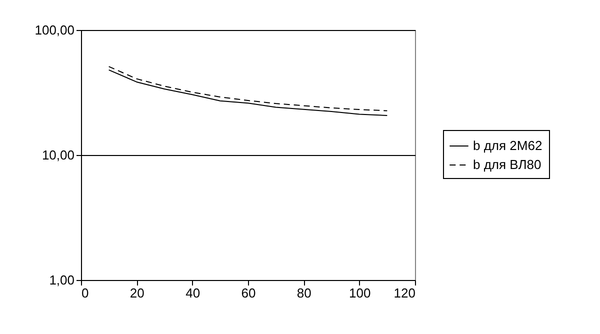 The height and width of the screenshot is (334, 600). I want to click on x-tick-label: 0, so click(85, 293).